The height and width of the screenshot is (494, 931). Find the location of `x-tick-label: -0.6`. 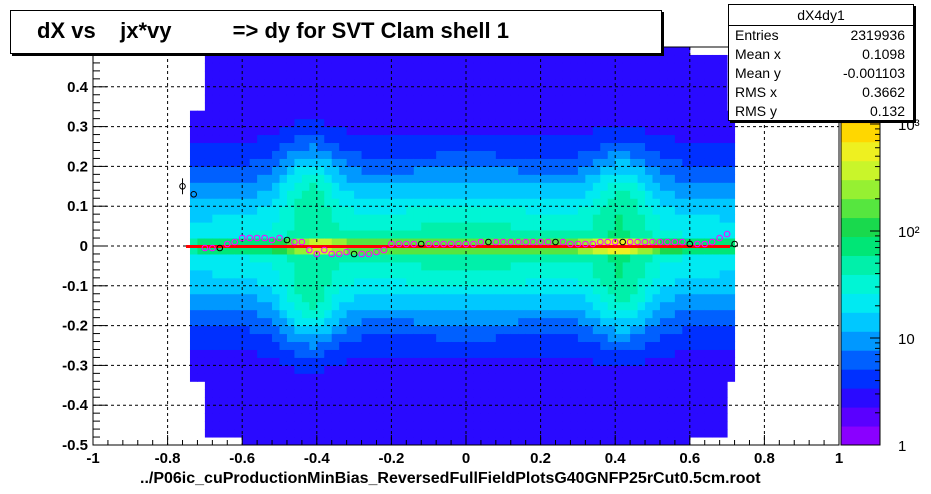

x-tick-label: -0.6 is located at coordinates (242, 458).